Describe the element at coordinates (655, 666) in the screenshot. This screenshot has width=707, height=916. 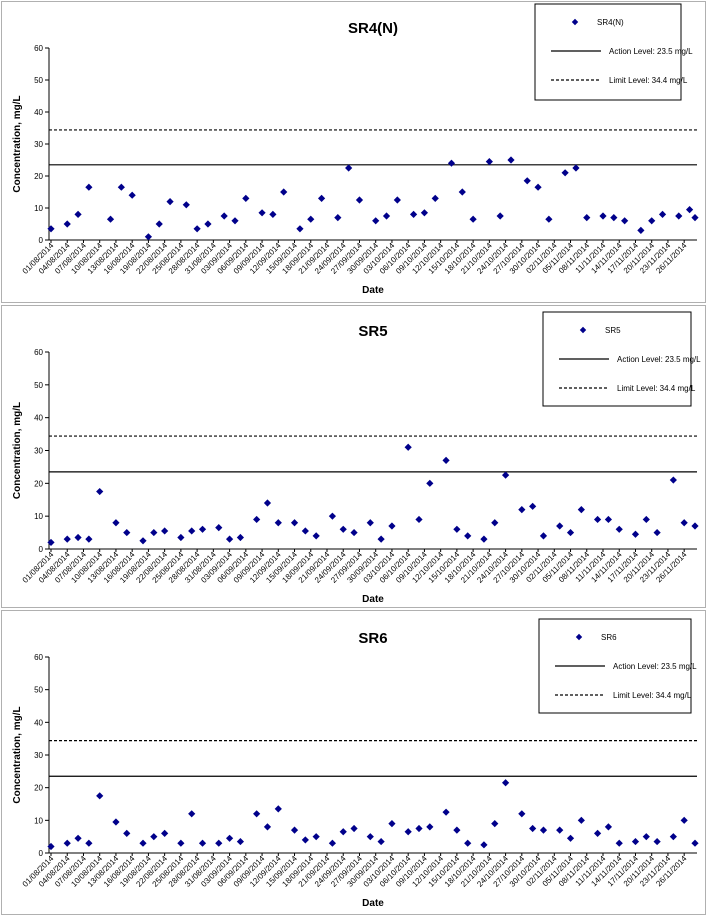
I see `sr6-legend-action-label: Action Level: 23.5 mg/L` at that location.